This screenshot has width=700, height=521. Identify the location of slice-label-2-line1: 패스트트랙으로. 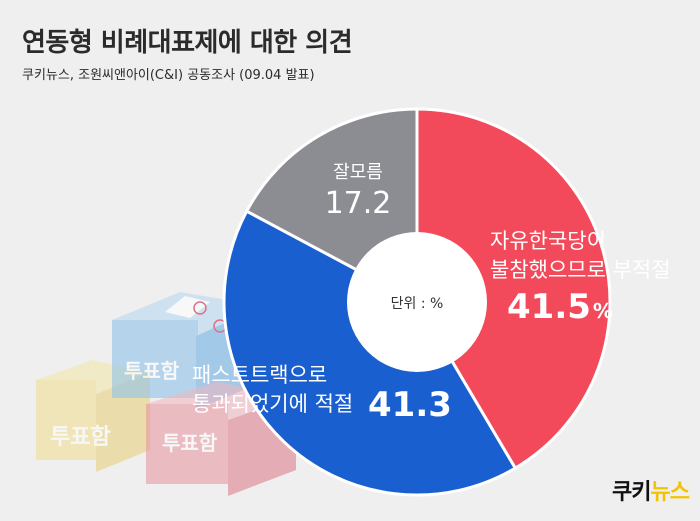
(259, 375).